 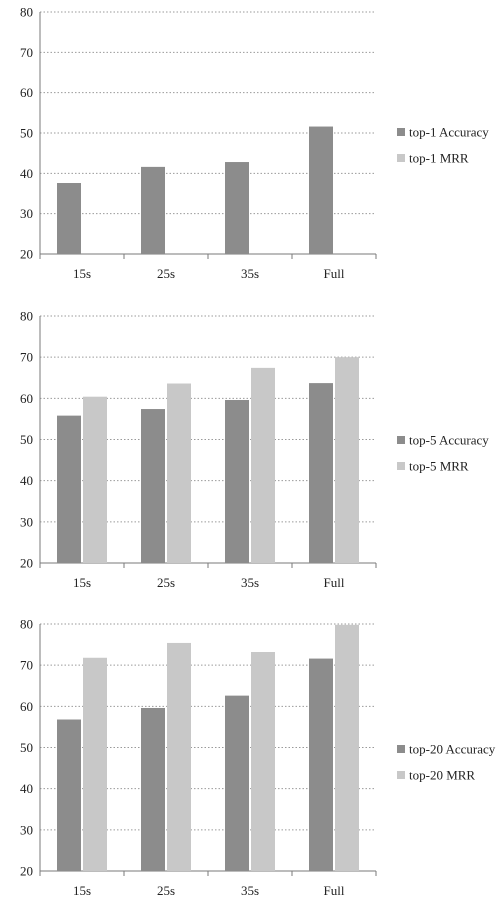 What do you see at coordinates (449, 440) in the screenshot?
I see `legend-label: top-5 Accuracy` at bounding box center [449, 440].